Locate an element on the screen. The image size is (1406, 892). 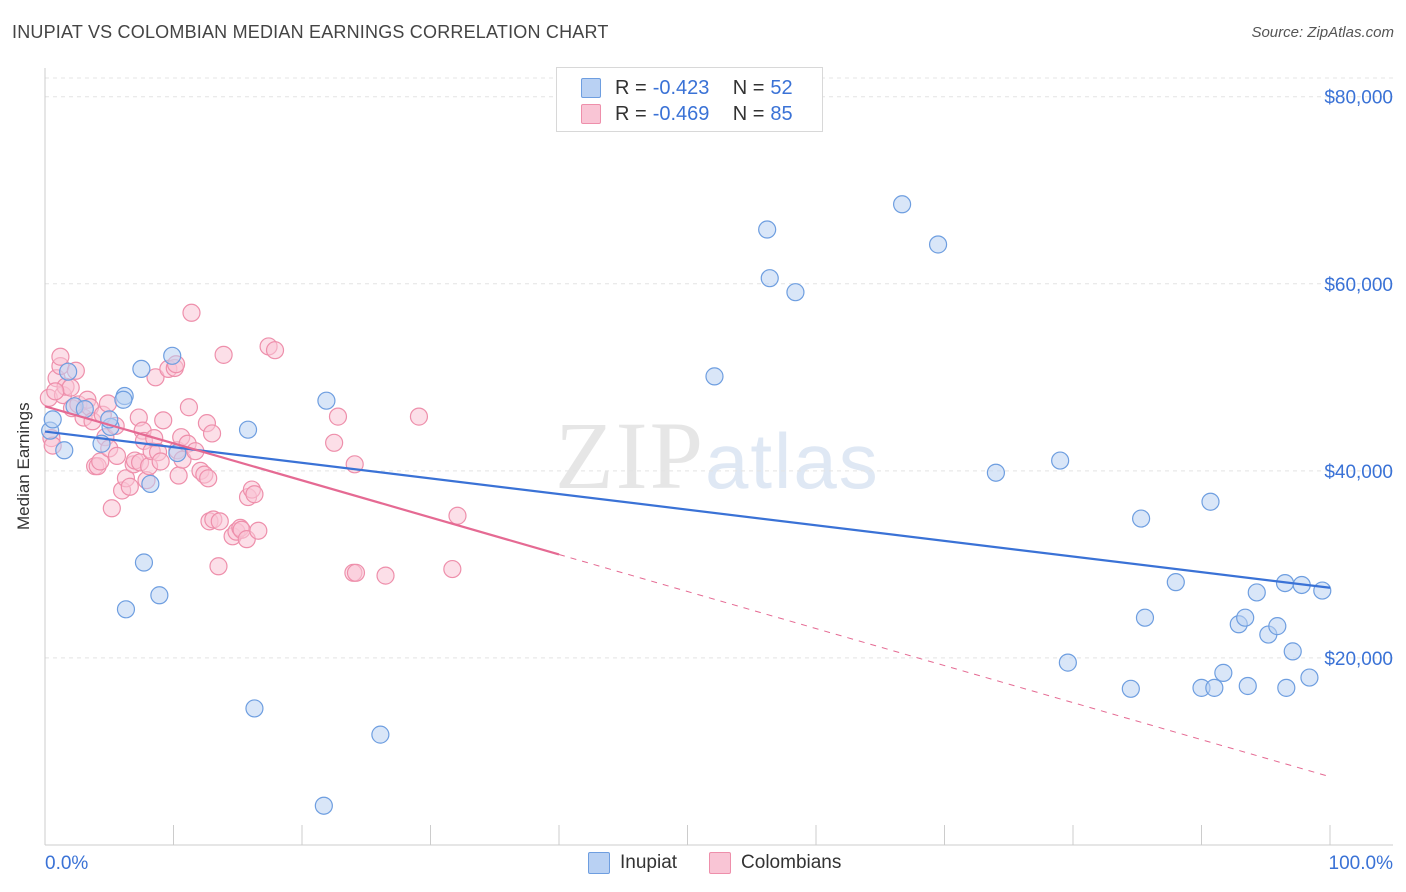
y-tick-label: $80,000 is located at coordinates (1358, 98).